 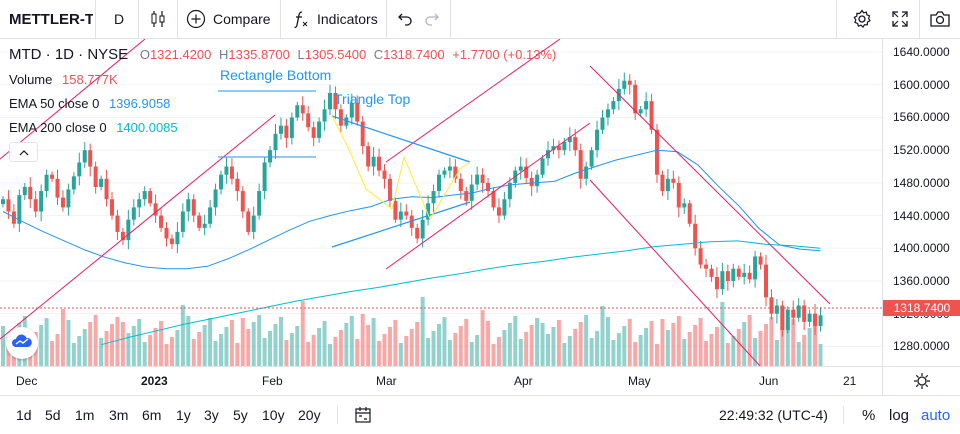 What do you see at coordinates (183, 415) in the screenshot?
I see `range-1y: 1y` at bounding box center [183, 415].